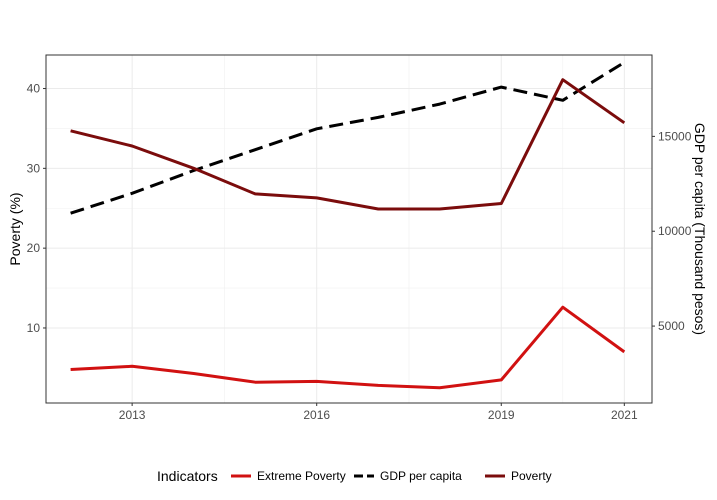  What do you see at coordinates (34, 248) in the screenshot?
I see `y-tick-label: 20` at bounding box center [34, 248].